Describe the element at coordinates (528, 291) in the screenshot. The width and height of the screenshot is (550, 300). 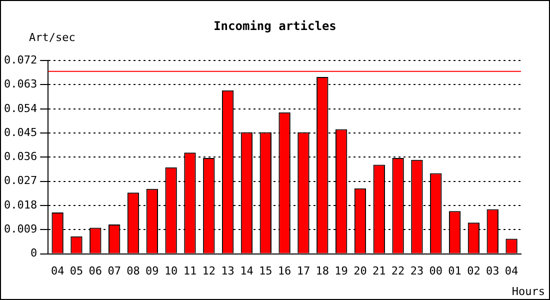
I see `x-axis-title: Hours` at that location.